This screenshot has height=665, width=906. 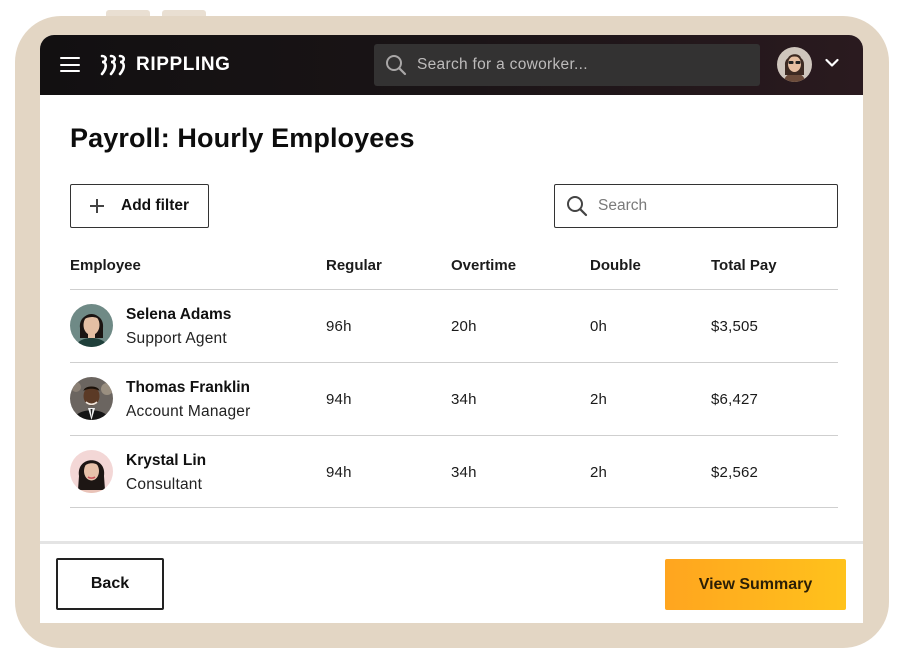 I want to click on coworker-search-input, so click(x=582, y=65).